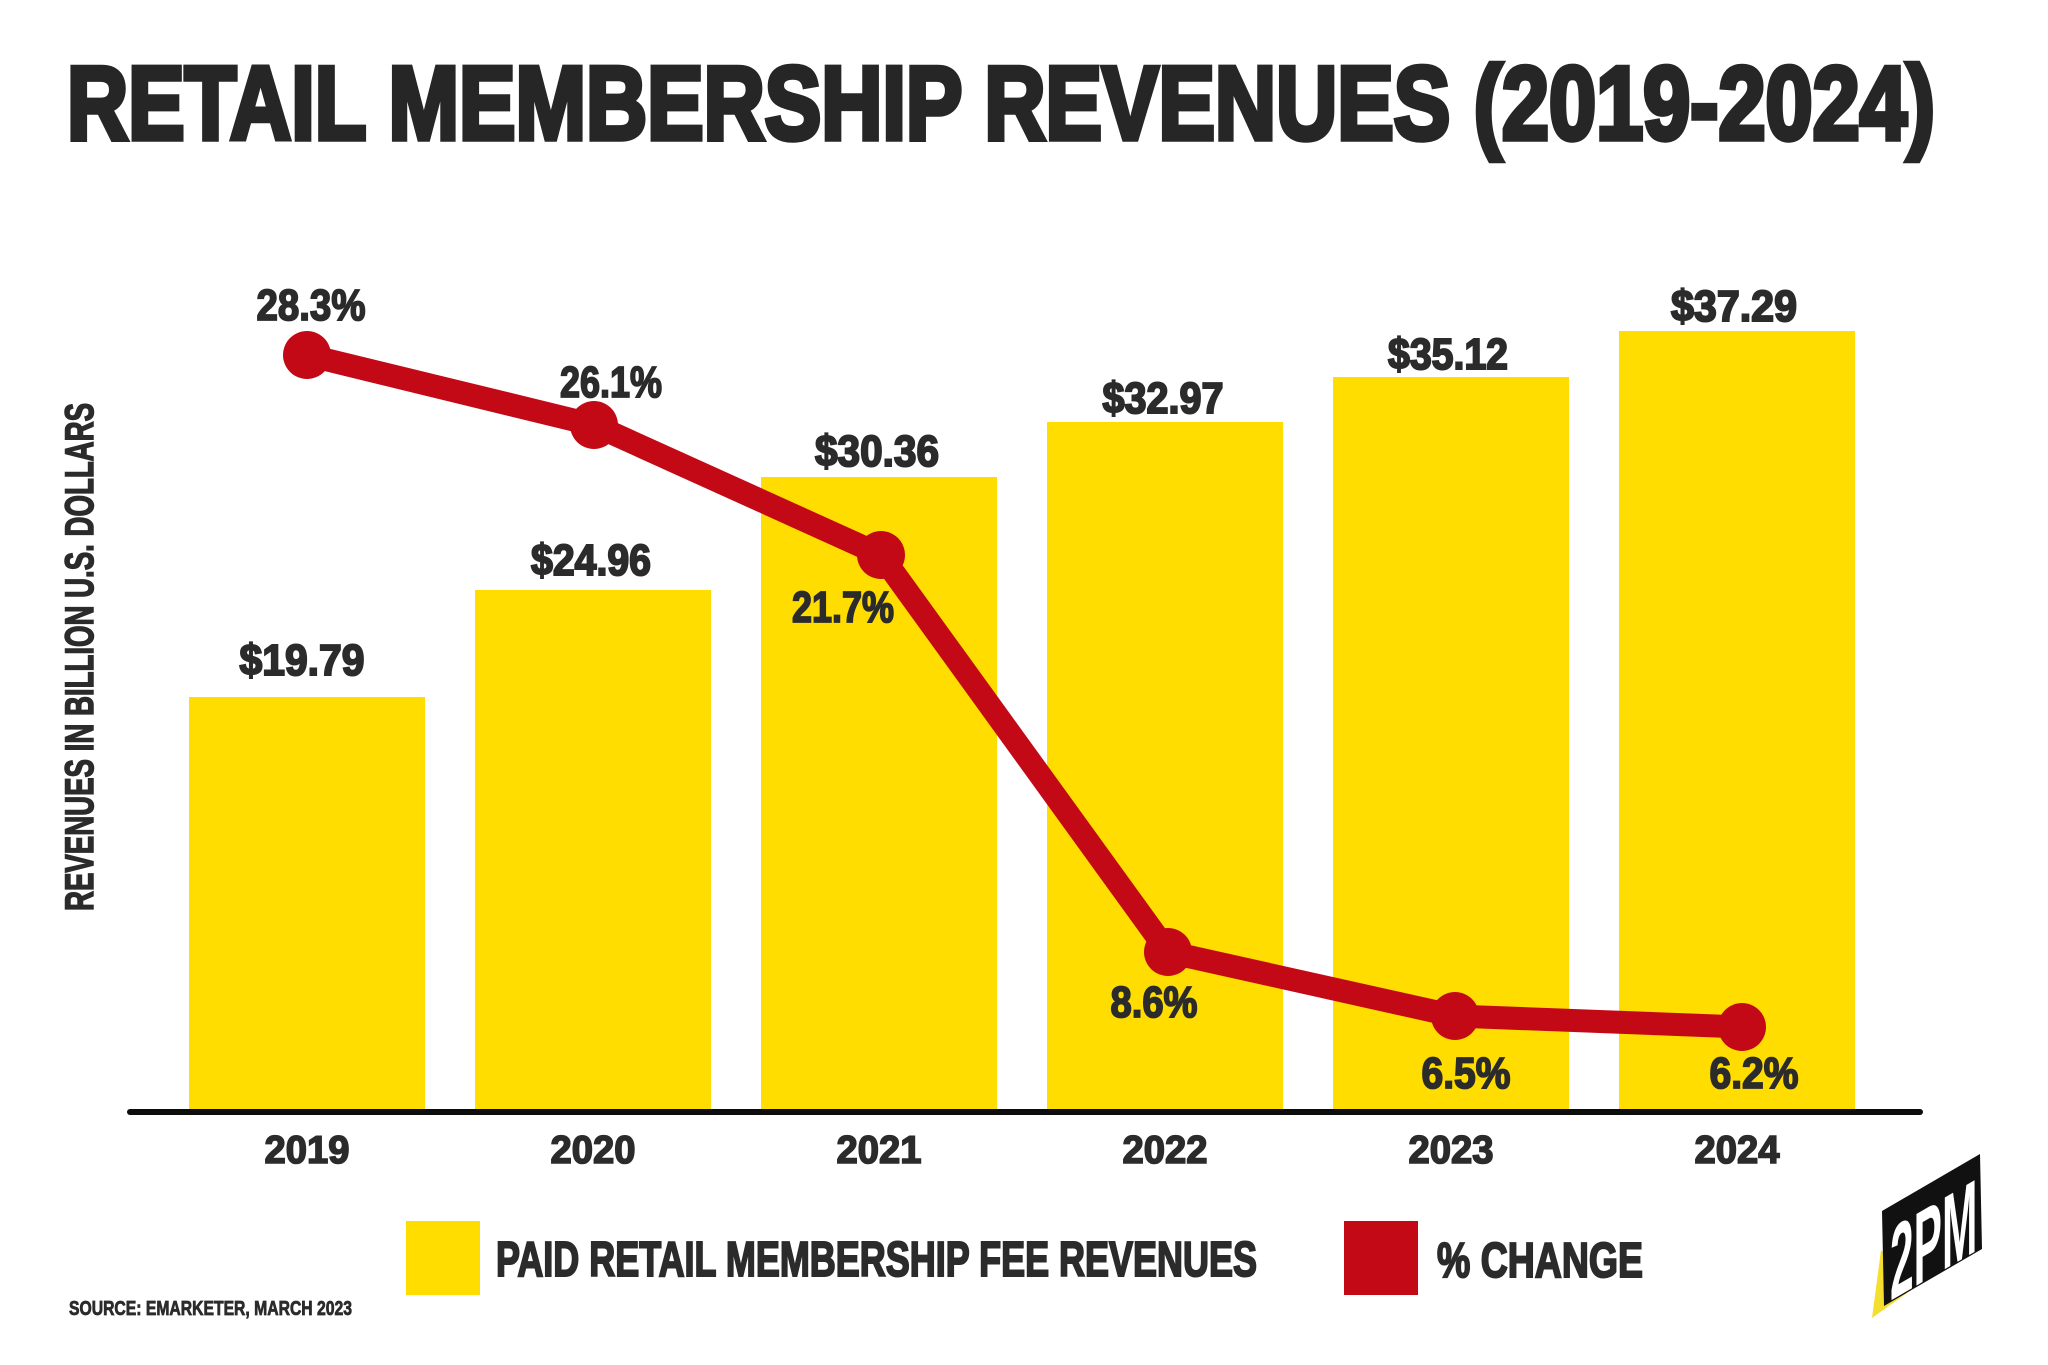 This screenshot has width=2048, height=1365. Describe the element at coordinates (210, 1309) in the screenshot. I see `svg-text: SOURCE: EMARKETER, MARCH 2023` at that location.